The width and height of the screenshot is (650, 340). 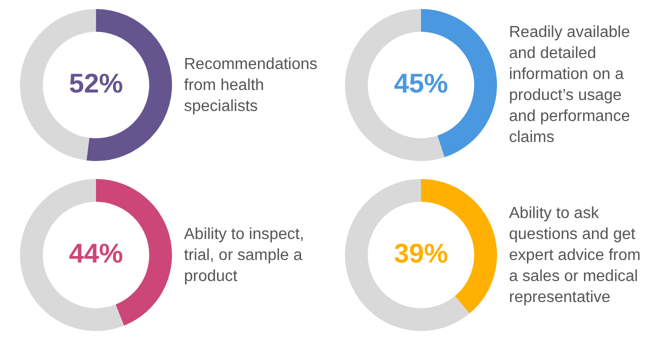 I want to click on text: Ability to inspect, trial, or sample a product, so click(x=245, y=255).